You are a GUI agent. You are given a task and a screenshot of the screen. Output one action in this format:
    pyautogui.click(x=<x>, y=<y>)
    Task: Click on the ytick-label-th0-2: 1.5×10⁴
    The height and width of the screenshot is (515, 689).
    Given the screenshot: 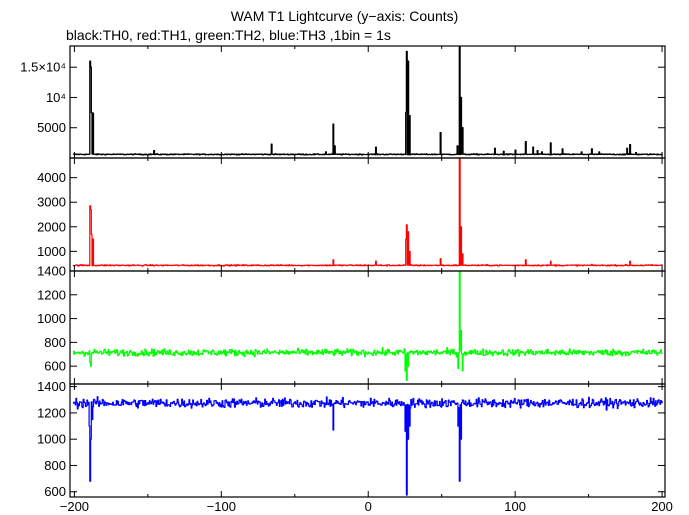 What is the action you would take?
    pyautogui.click(x=43, y=67)
    